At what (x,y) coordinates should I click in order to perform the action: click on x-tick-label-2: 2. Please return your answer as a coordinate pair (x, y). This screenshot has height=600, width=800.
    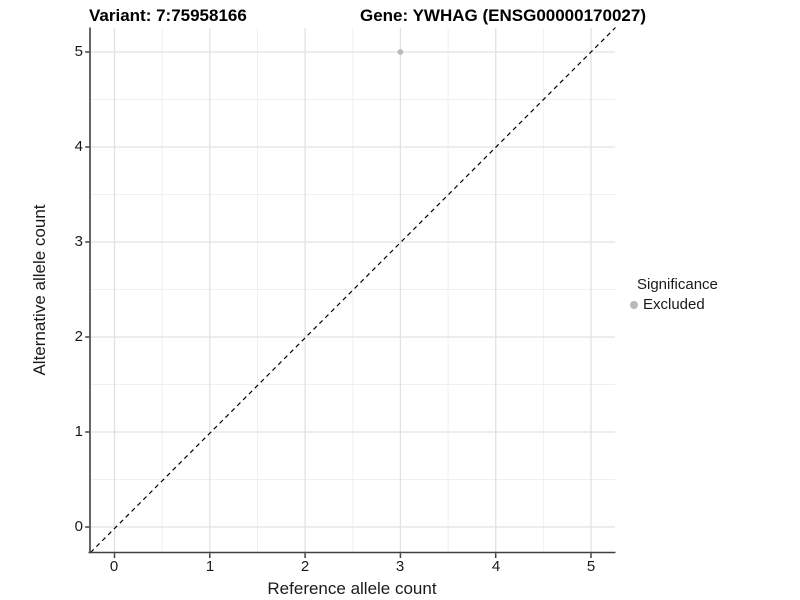
    Looking at the image, I should click on (305, 566).